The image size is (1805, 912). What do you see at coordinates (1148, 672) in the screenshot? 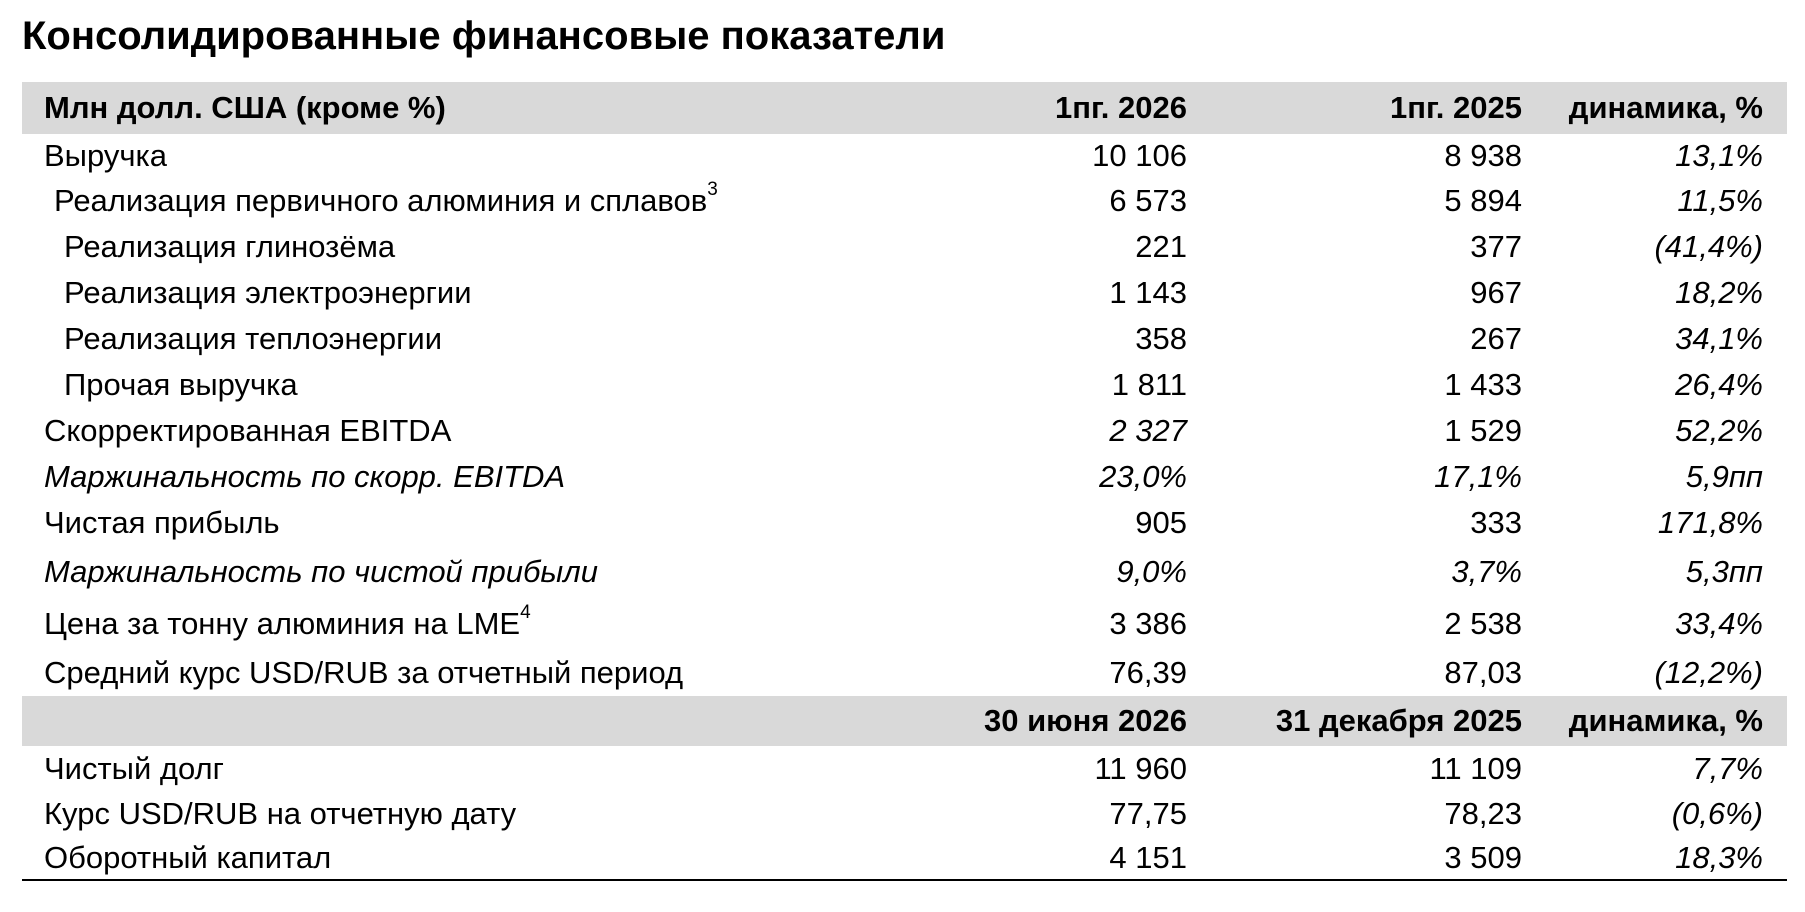
I see `row-value-current: 76,39` at bounding box center [1148, 672].